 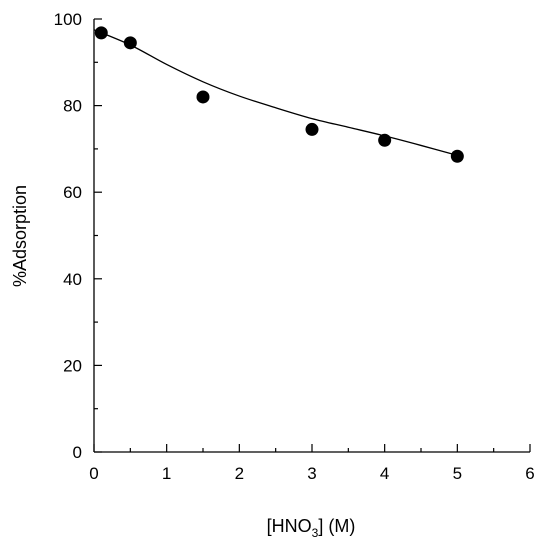 What do you see at coordinates (72, 106) in the screenshot?
I see `y-tick-label: 80` at bounding box center [72, 106].